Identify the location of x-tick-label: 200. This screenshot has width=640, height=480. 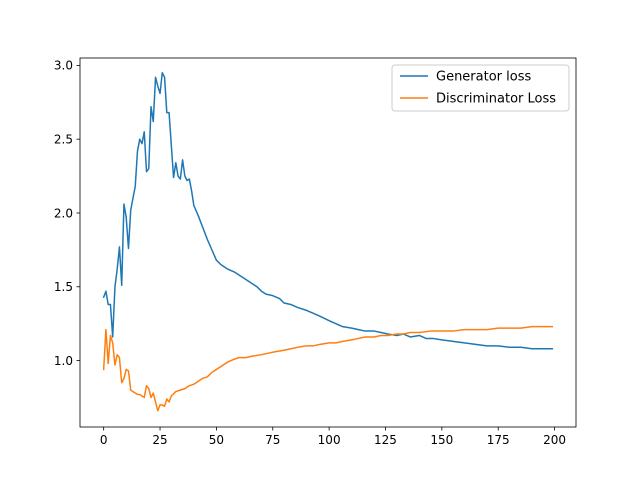
(554, 440).